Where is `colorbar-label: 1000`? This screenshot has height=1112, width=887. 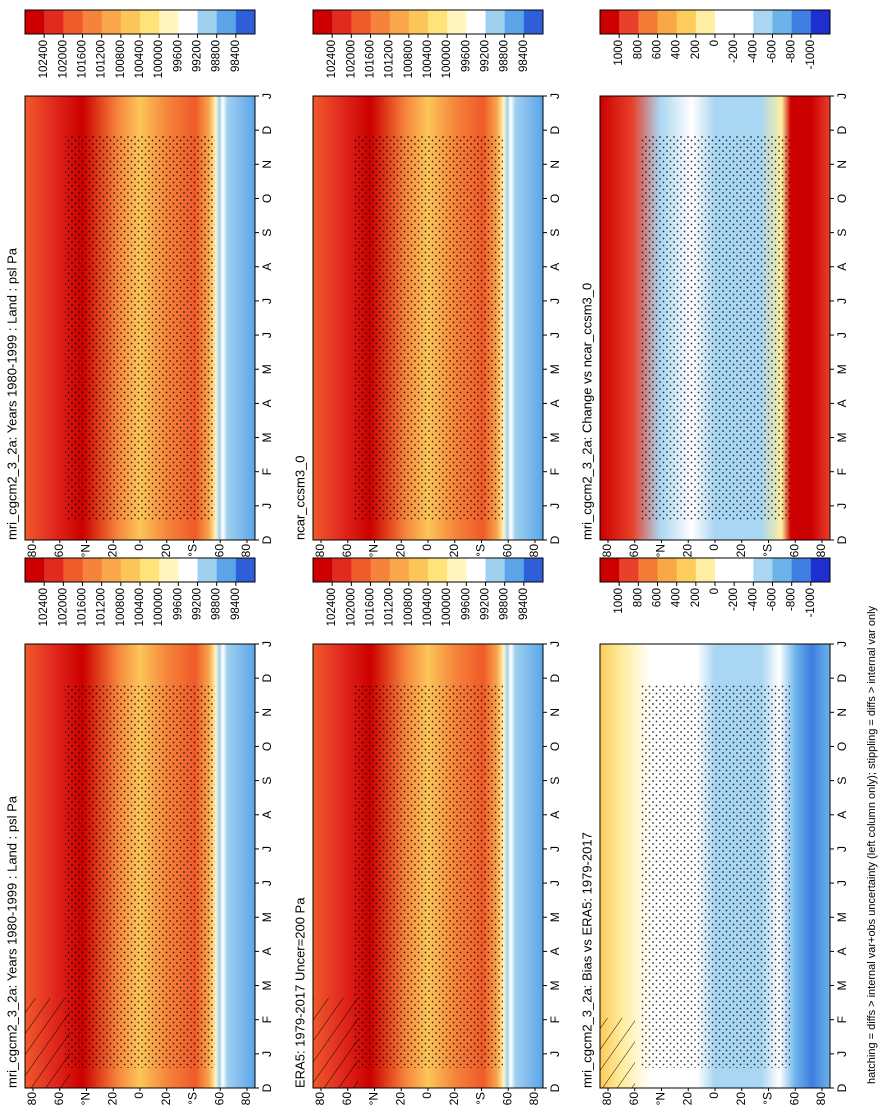
colorbar-label: 1000 is located at coordinates (619, 53).